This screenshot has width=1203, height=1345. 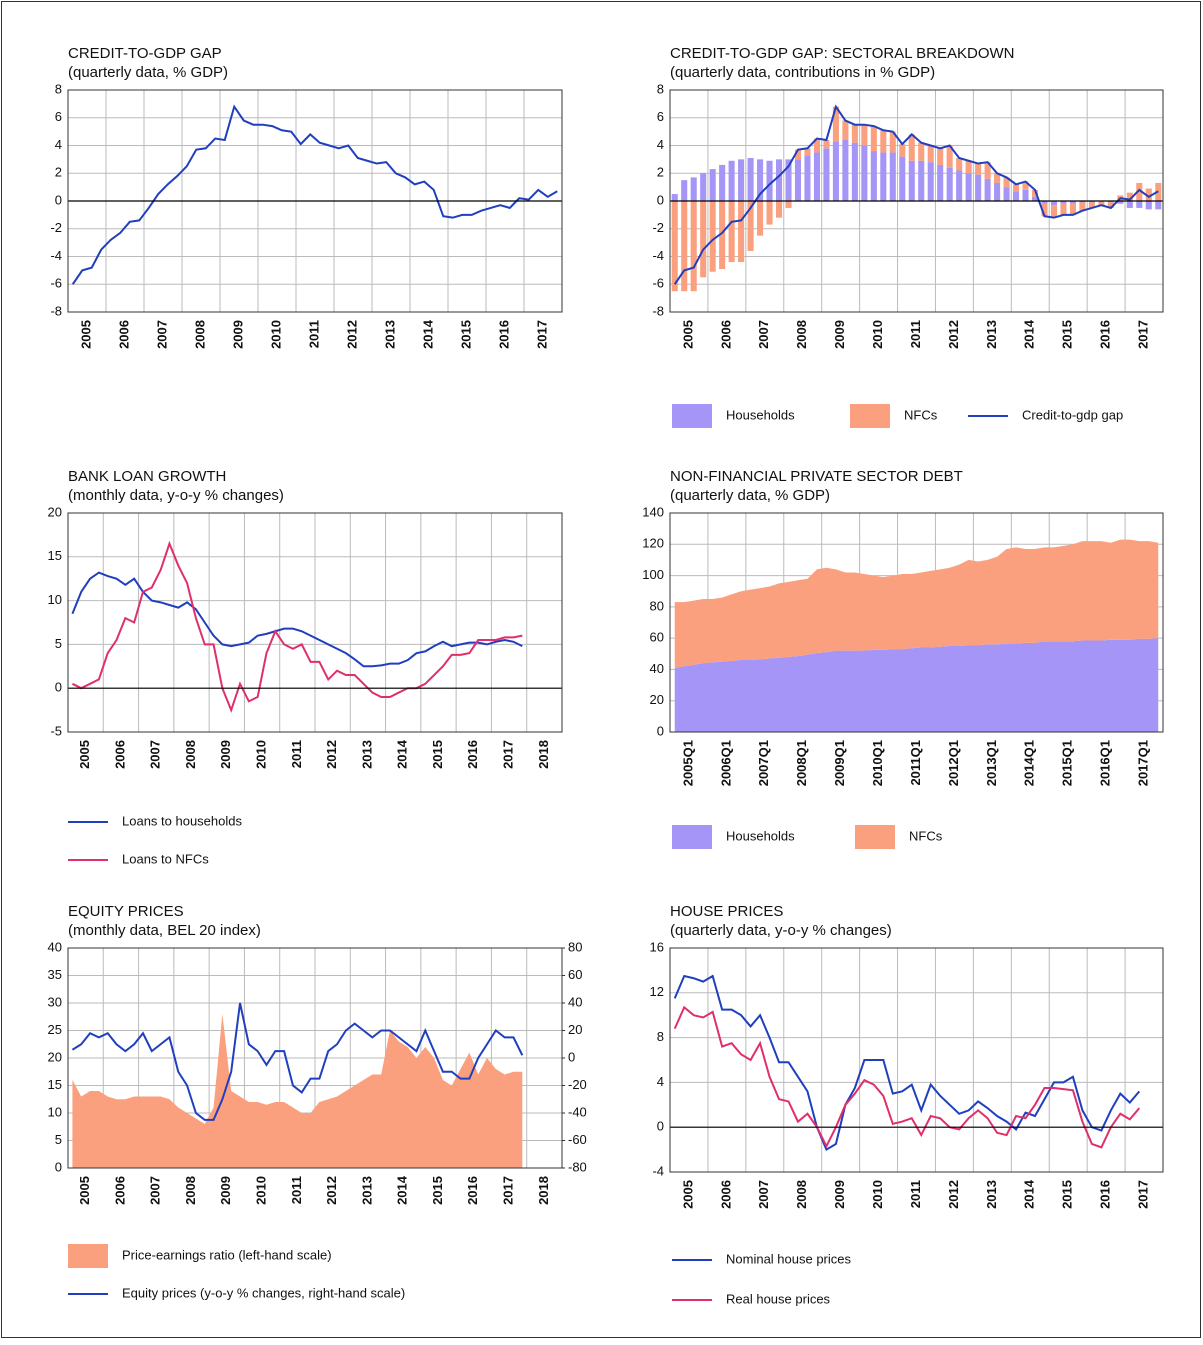 I want to click on y-tick-label: -4, so click(x=658, y=1170).